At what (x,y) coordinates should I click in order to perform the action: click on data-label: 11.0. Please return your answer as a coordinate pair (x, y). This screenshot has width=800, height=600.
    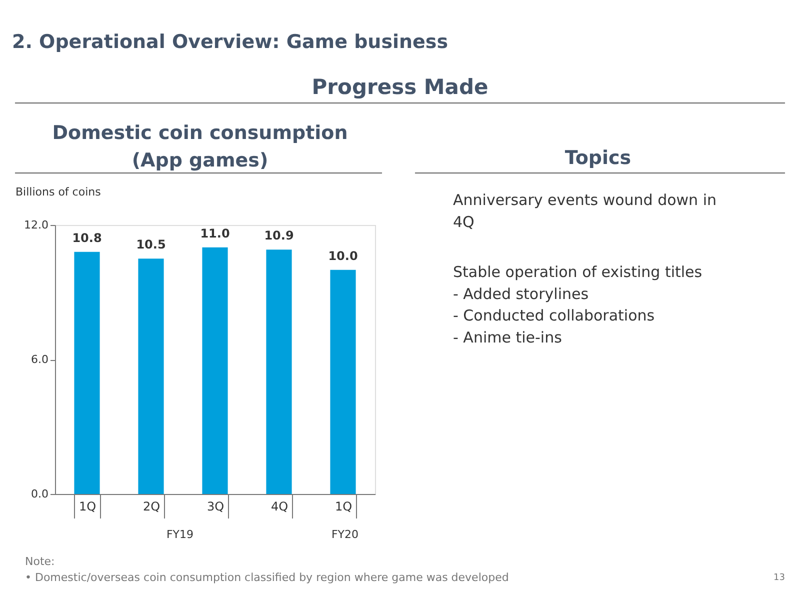
    Looking at the image, I should click on (215, 233).